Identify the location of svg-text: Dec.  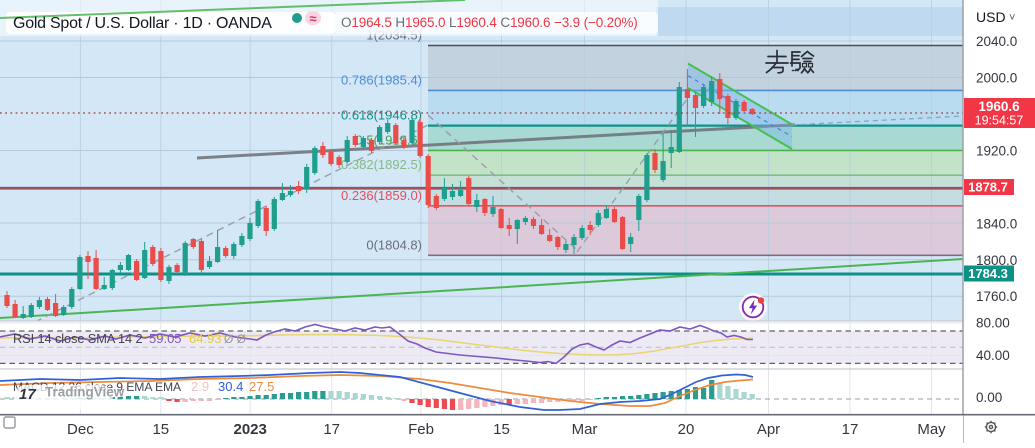
(80, 429).